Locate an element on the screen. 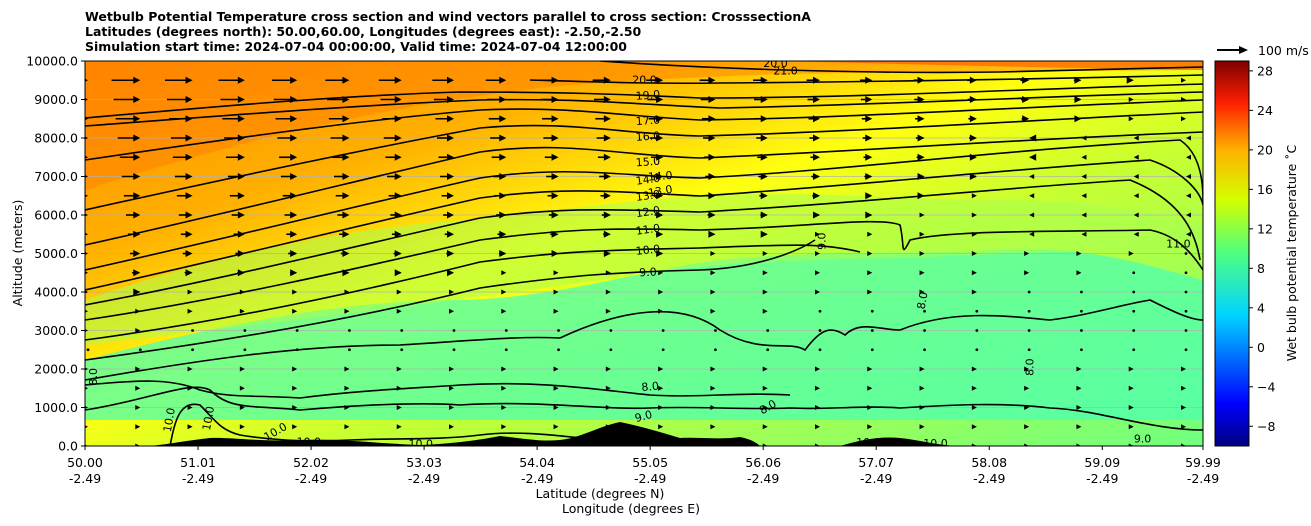 This screenshot has height=526, width=1311. contour-label-23: 10.0 is located at coordinates (208, 418).